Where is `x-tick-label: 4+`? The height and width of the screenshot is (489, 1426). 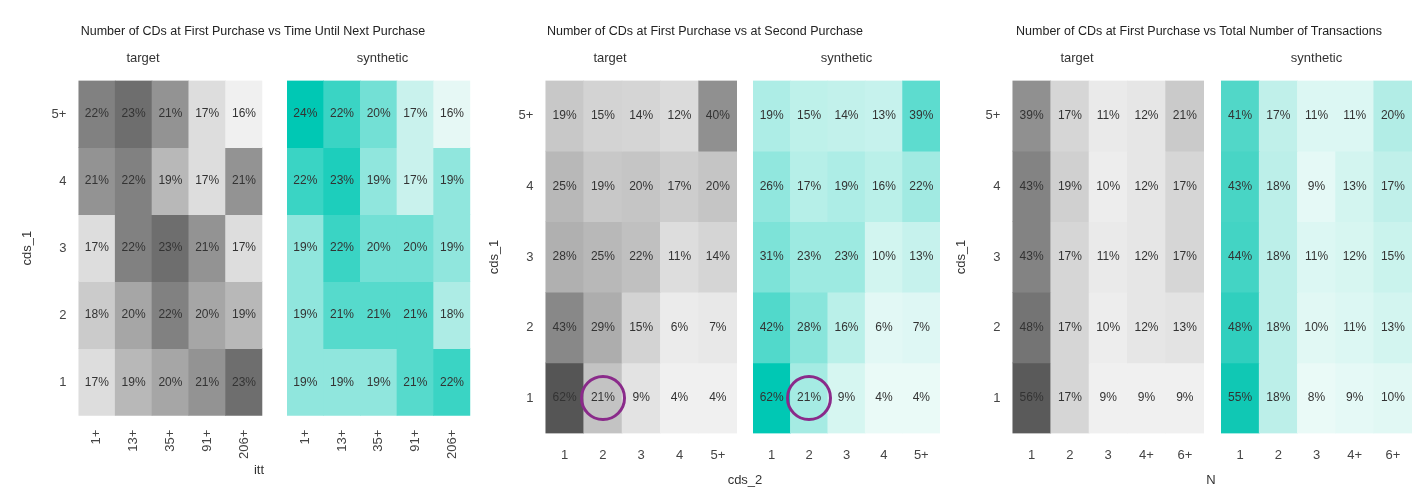
x-tick-label: 4+ is located at coordinates (1146, 454).